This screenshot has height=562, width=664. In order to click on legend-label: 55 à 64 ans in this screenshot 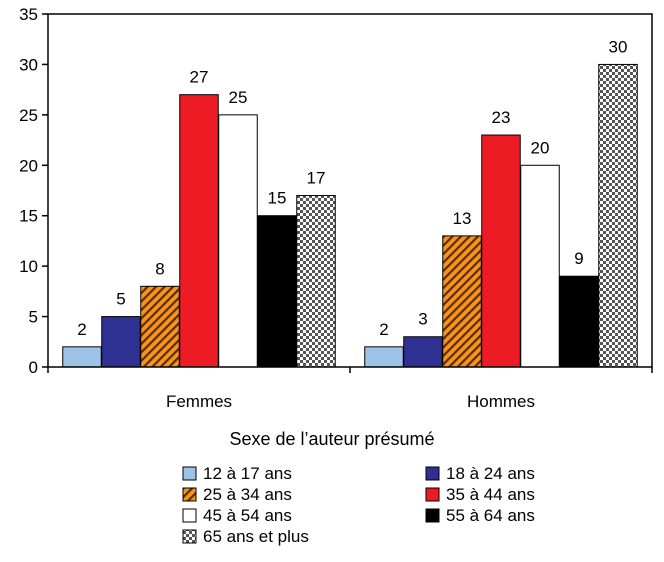, I will do `click(490, 515)`.